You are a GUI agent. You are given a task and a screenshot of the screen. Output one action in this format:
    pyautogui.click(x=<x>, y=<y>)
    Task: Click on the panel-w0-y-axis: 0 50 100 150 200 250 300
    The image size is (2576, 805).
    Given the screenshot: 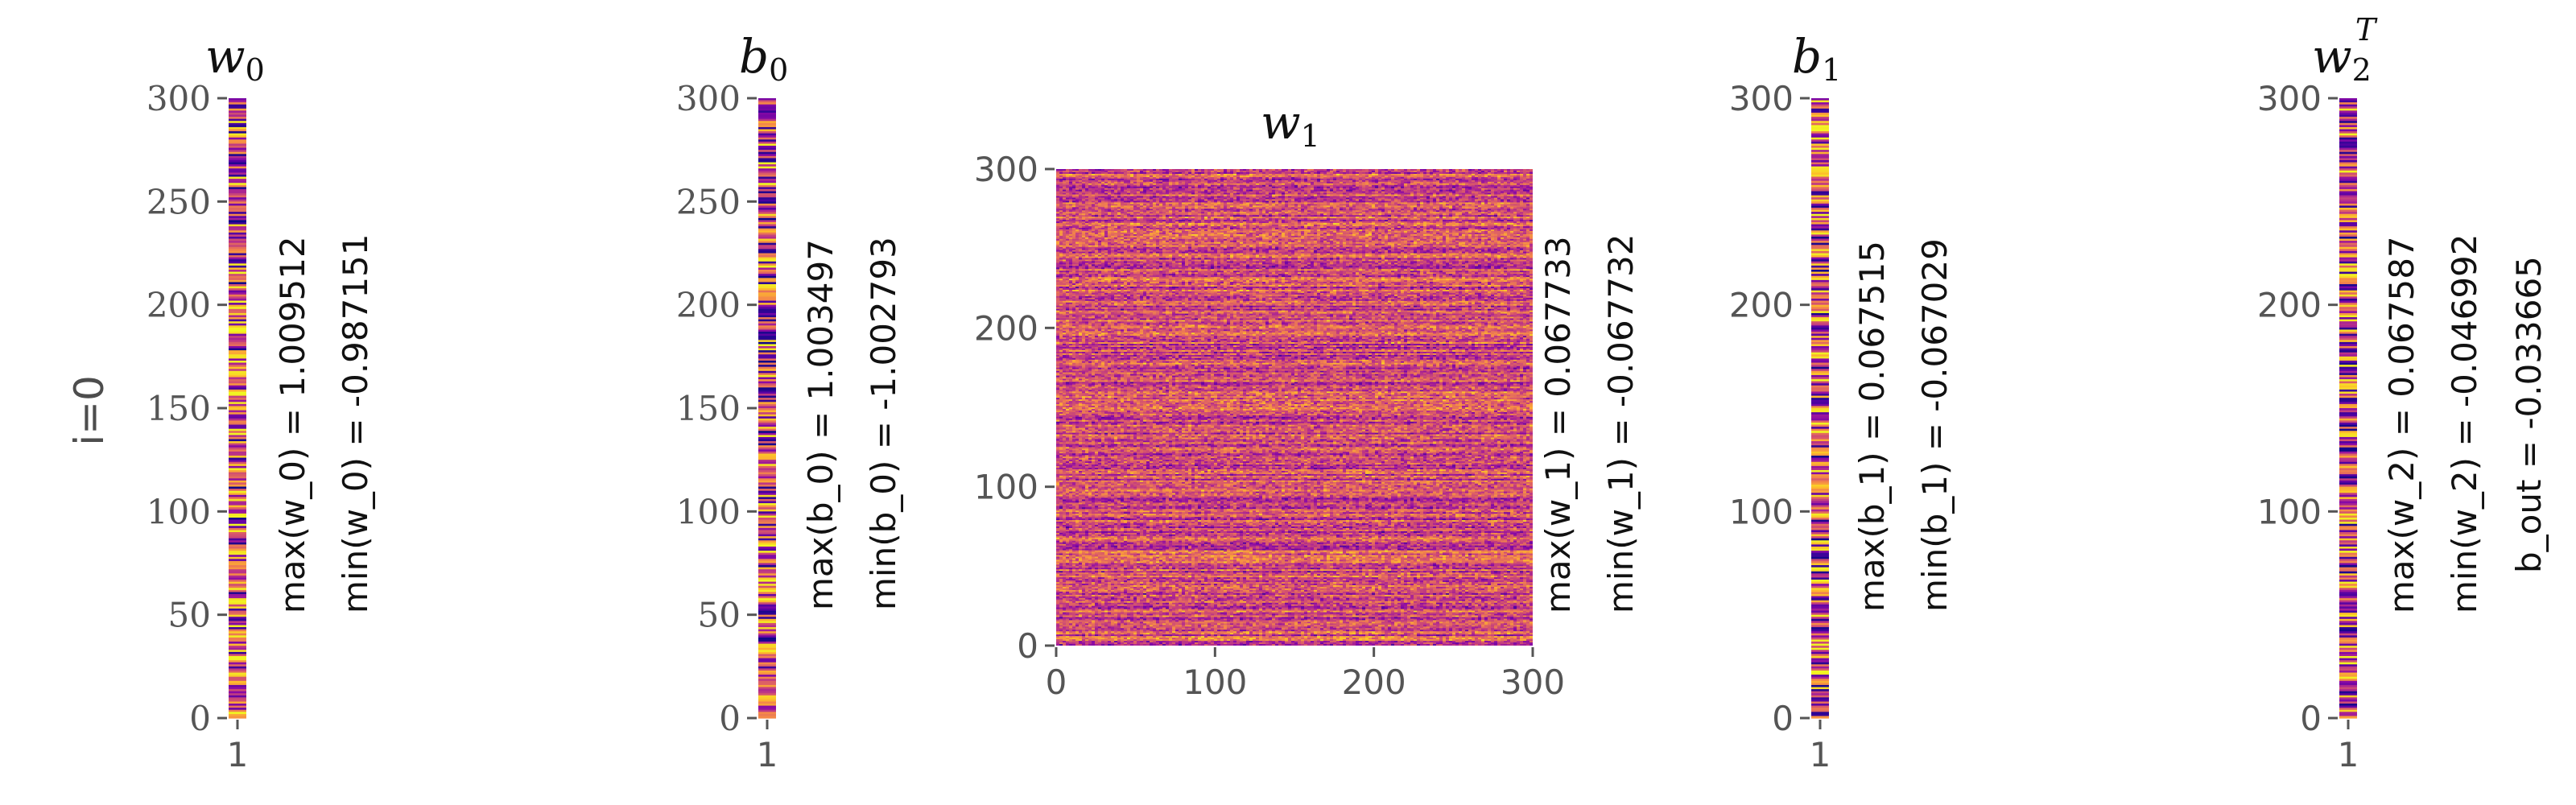 What is the action you would take?
    pyautogui.click(x=187, y=408)
    